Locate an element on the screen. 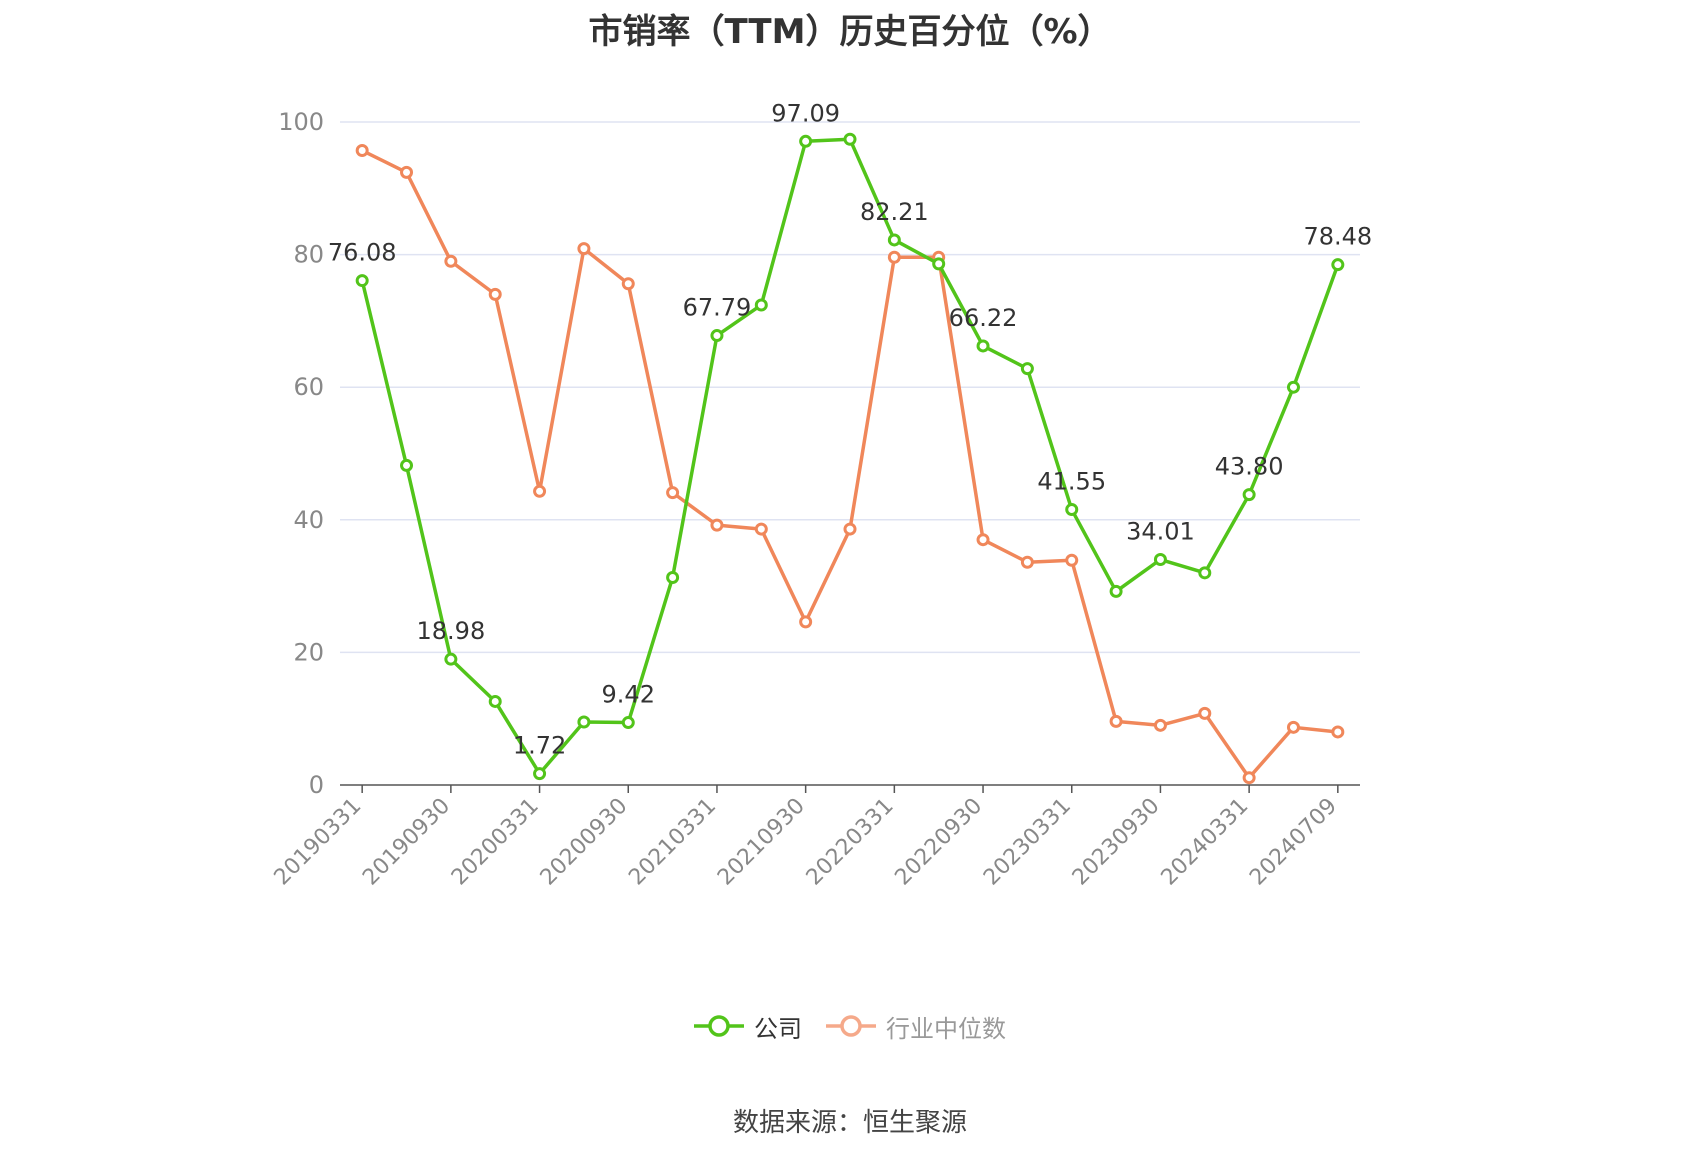 The width and height of the screenshot is (1700, 1150). y-tick-label: 20 is located at coordinates (308, 652).